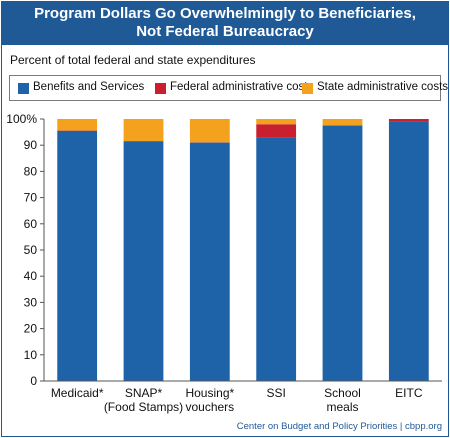 The image size is (450, 438). I want to click on y-tick-label: 100%, so click(21, 119).